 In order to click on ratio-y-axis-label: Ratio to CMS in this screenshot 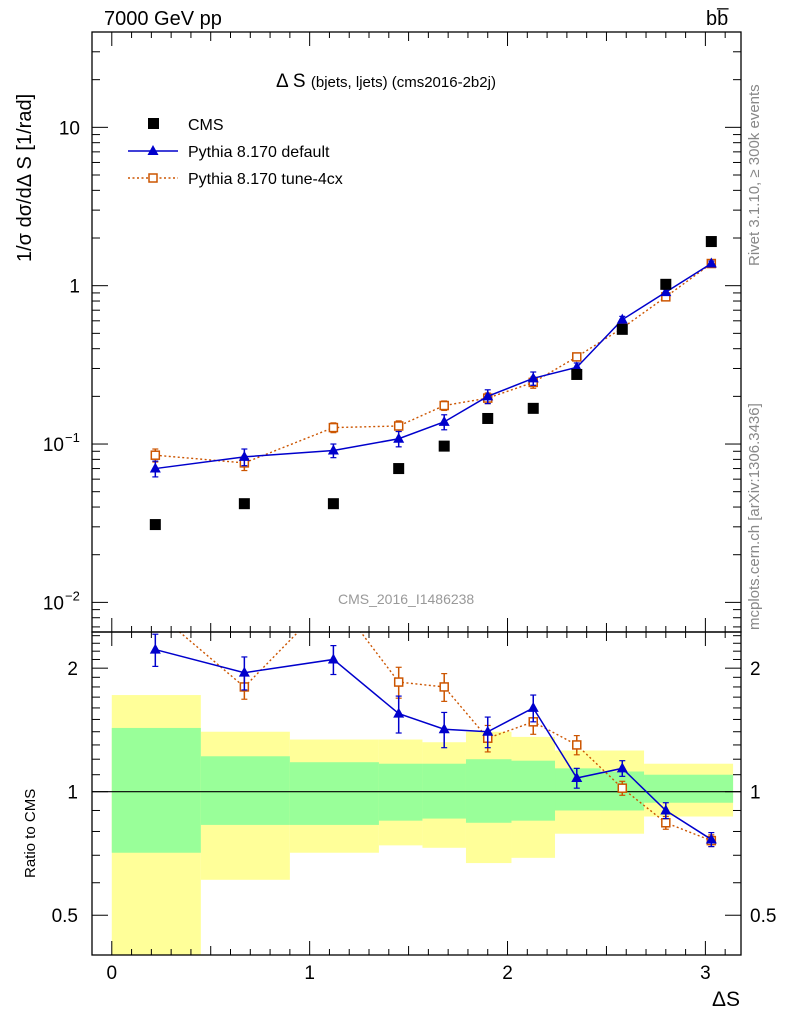, I will do `click(30, 833)`.